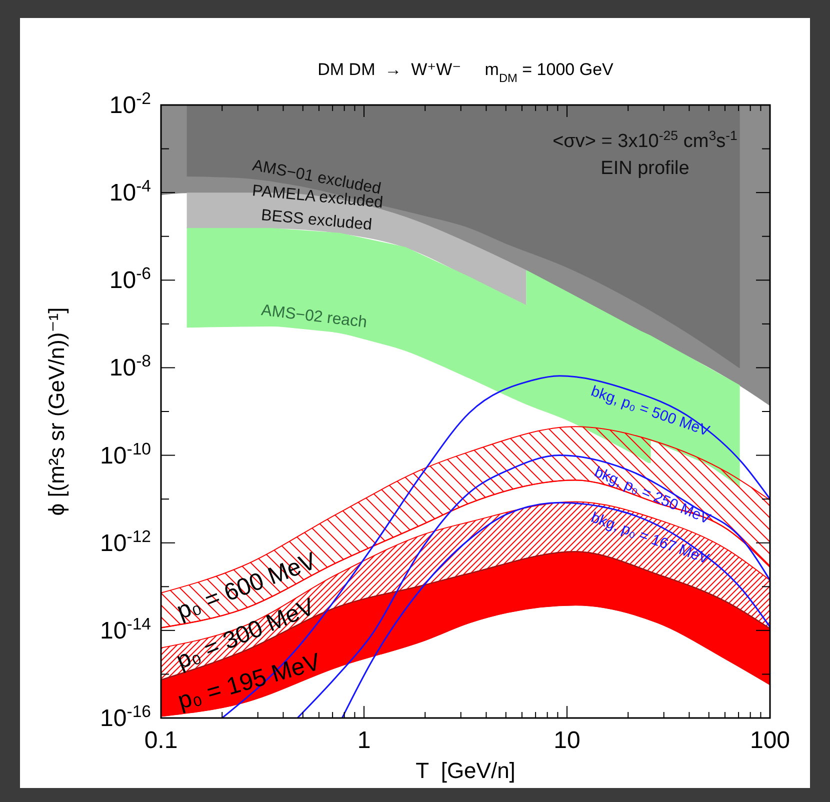 Image resolution: width=830 pixels, height=802 pixels. What do you see at coordinates (125, 454) in the screenshot?
I see `y-tick-label: 10$^{-10}$` at bounding box center [125, 454].